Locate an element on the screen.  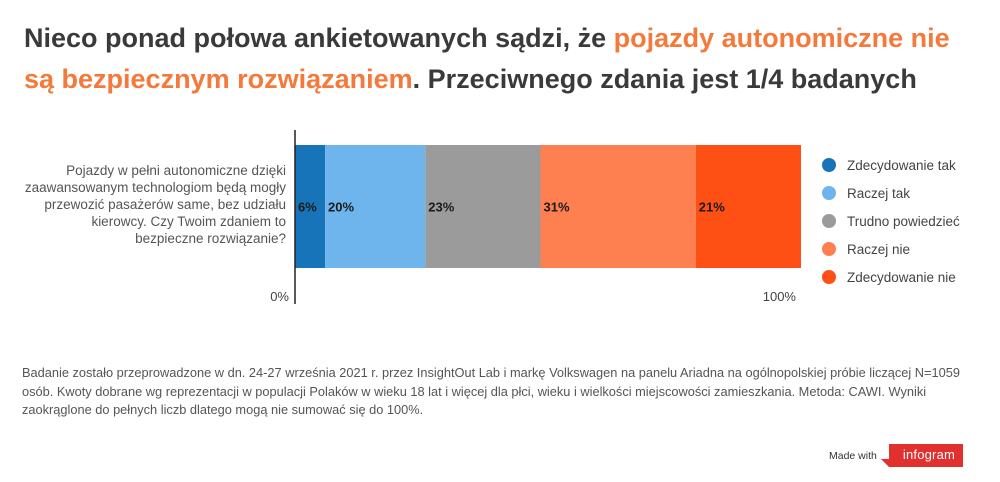
legend-label: Zdecydowanie tak is located at coordinates (901, 165).